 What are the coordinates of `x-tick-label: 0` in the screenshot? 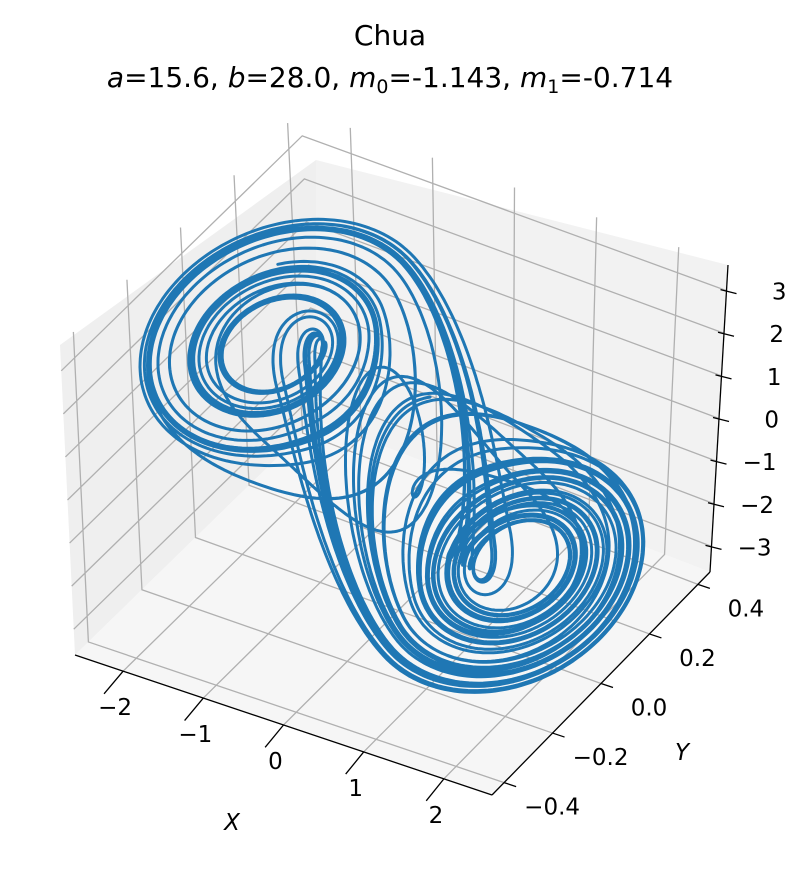 It's located at (275, 762).